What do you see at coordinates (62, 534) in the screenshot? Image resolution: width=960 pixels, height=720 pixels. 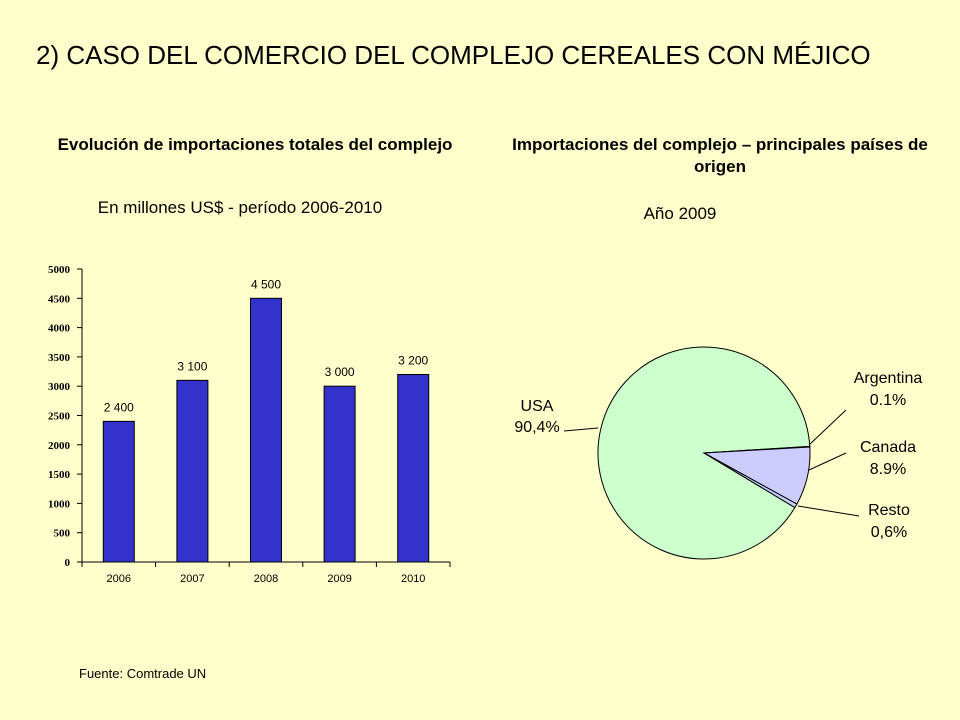 I see `y-tick-label: 500` at bounding box center [62, 534].